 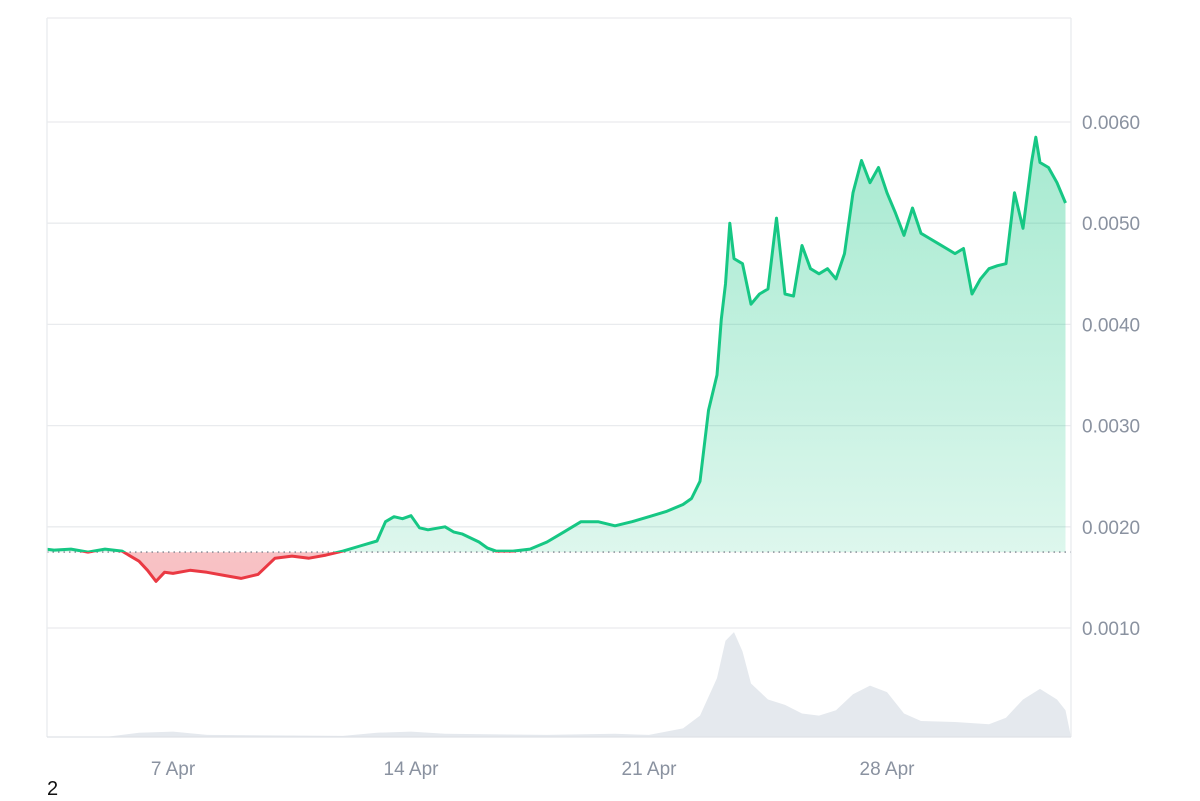 What do you see at coordinates (650, 769) in the screenshot?
I see `x-tick-label: 21 Apr` at bounding box center [650, 769].